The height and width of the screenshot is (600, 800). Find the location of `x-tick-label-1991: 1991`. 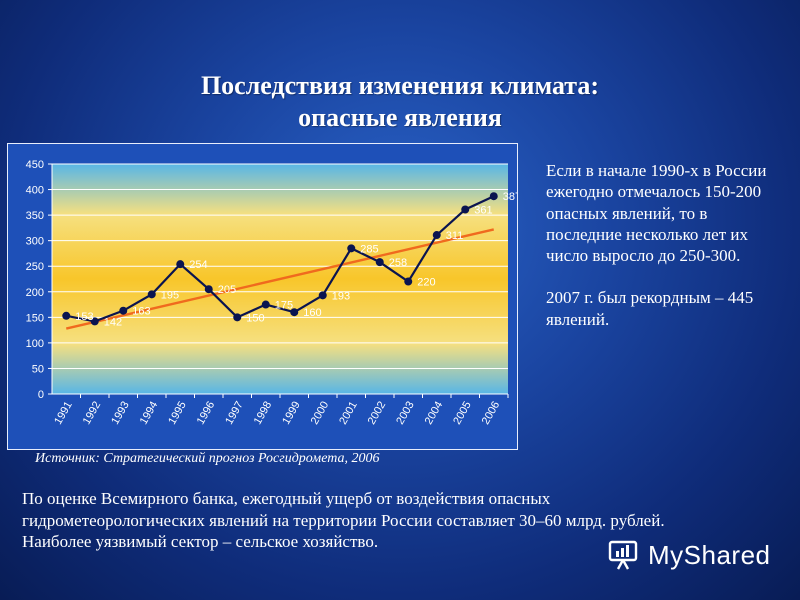

x-tick-label-1991: 1991 is located at coordinates (63, 413).